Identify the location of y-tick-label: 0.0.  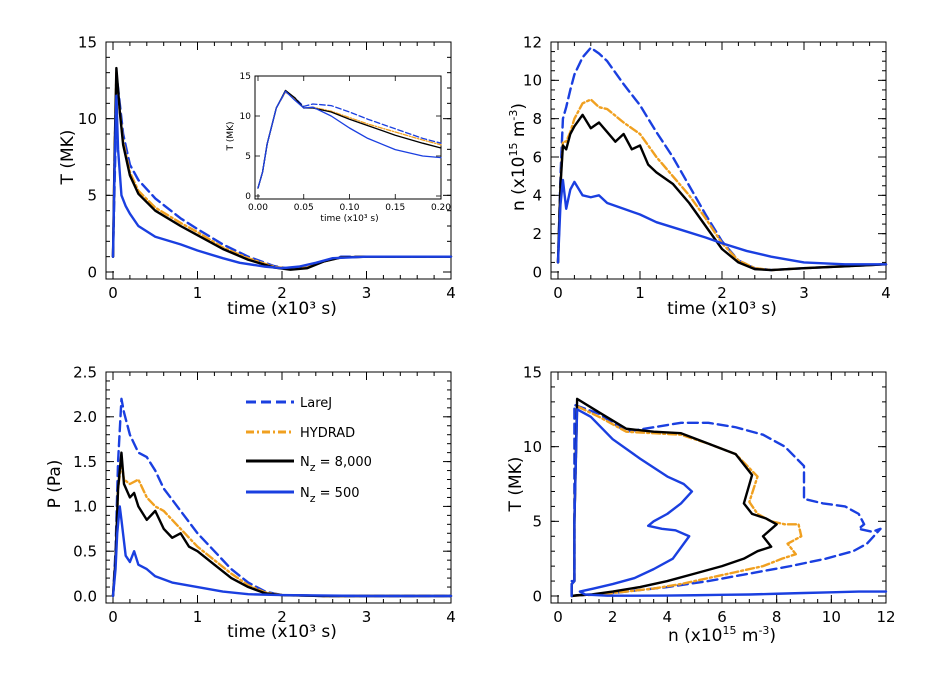
(85, 596).